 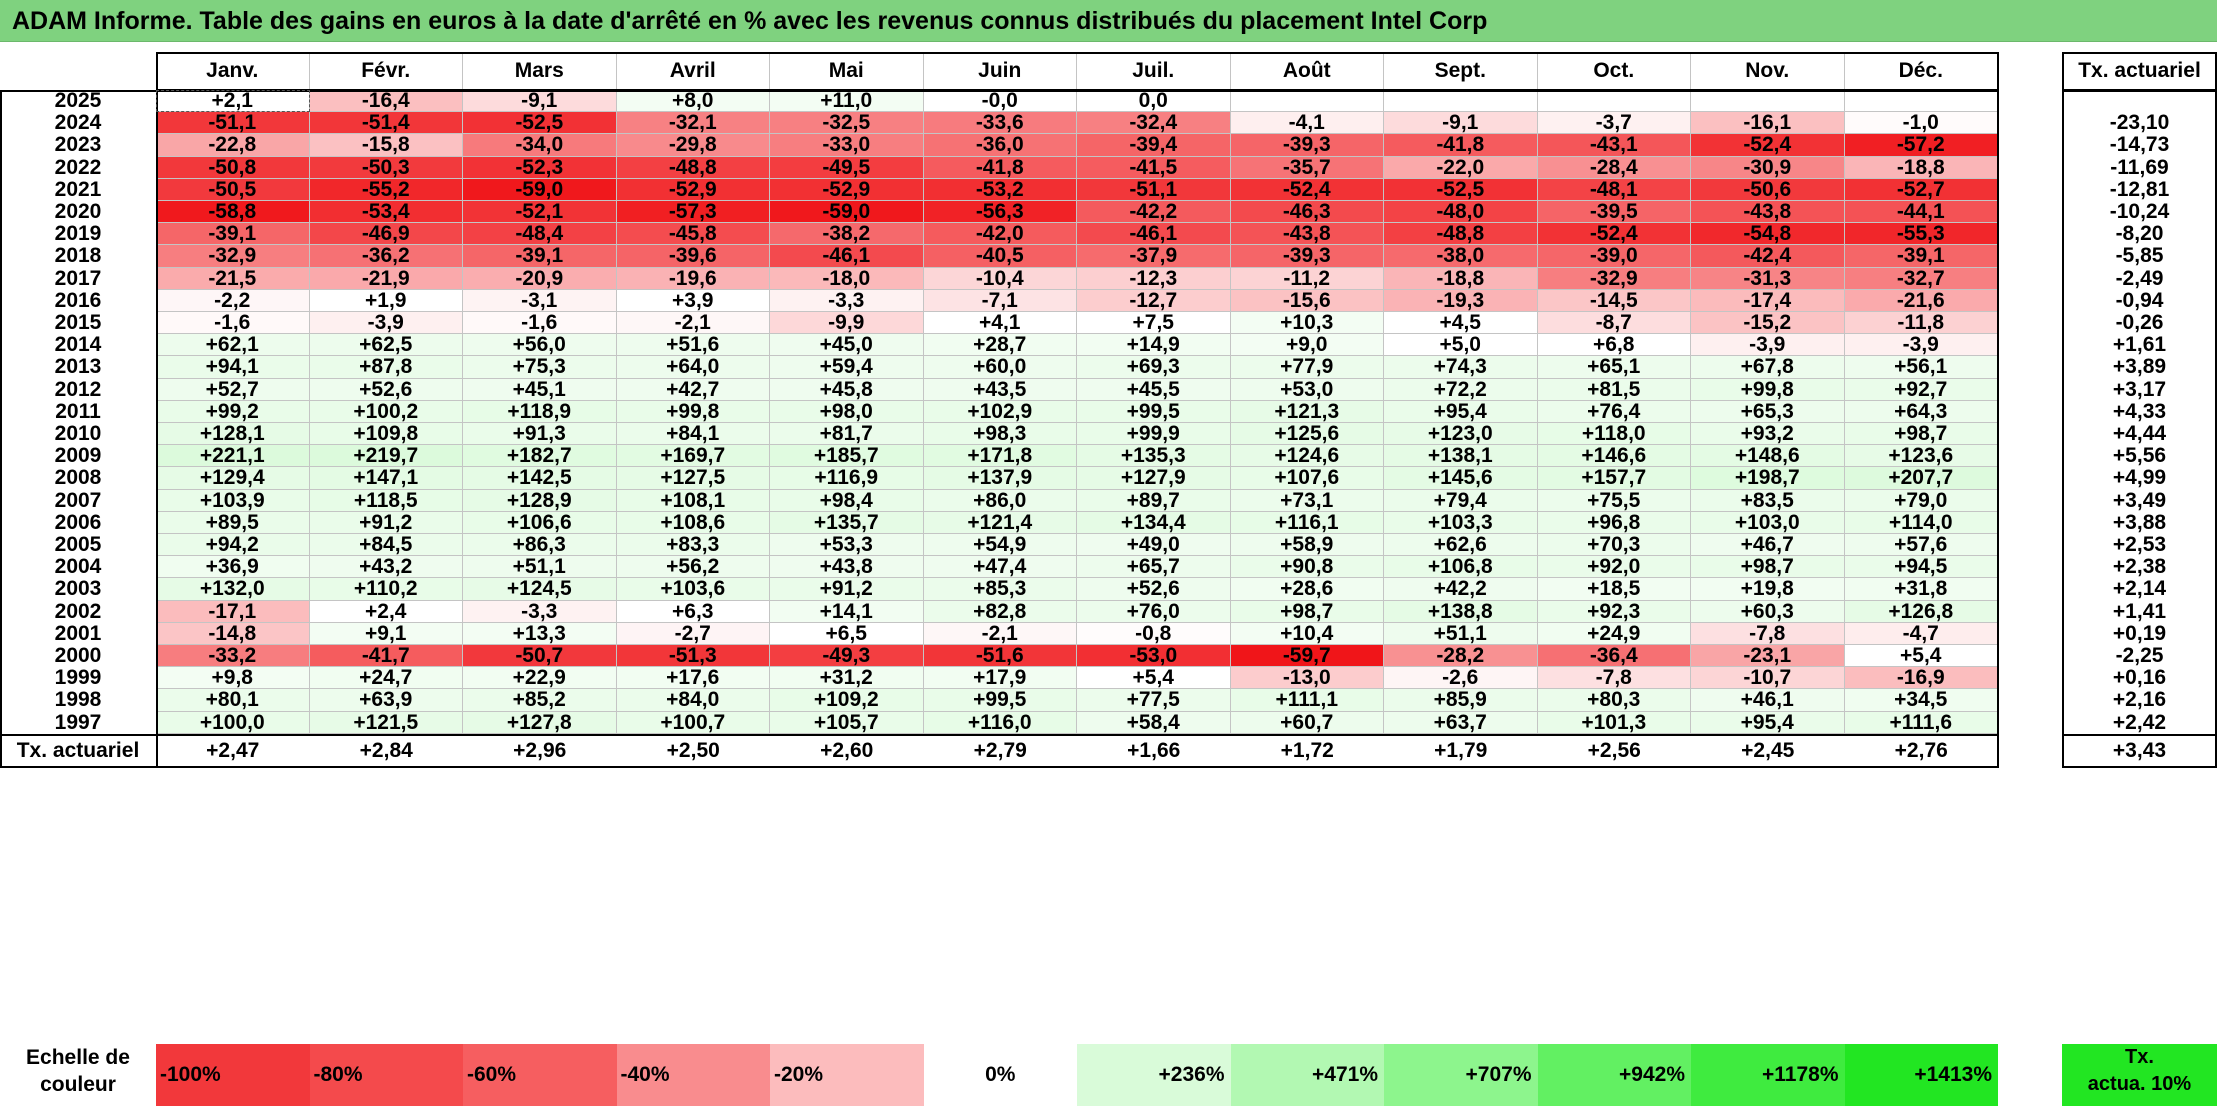 I want to click on footer-cell: +2,56, so click(x=1614, y=750).